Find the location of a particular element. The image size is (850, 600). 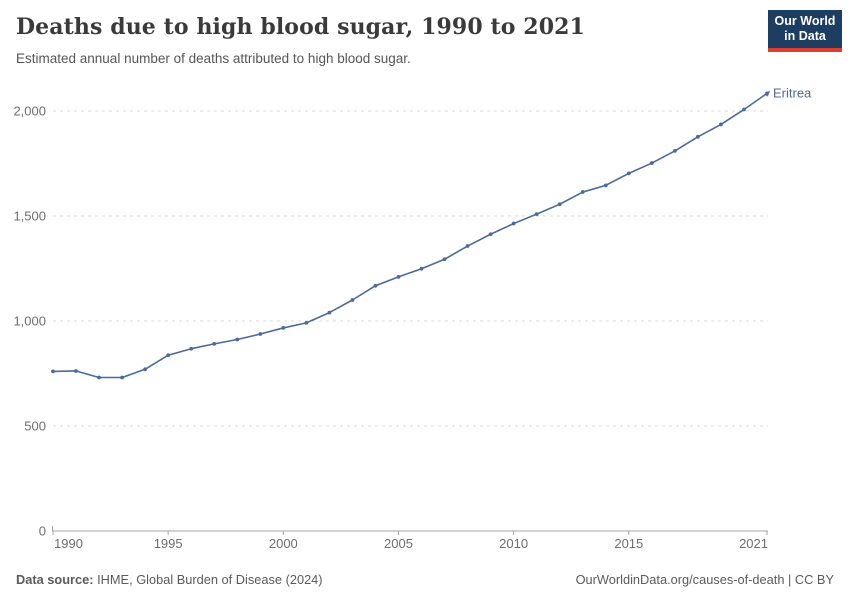

y-axis-tick-label: 0 is located at coordinates (42, 531).